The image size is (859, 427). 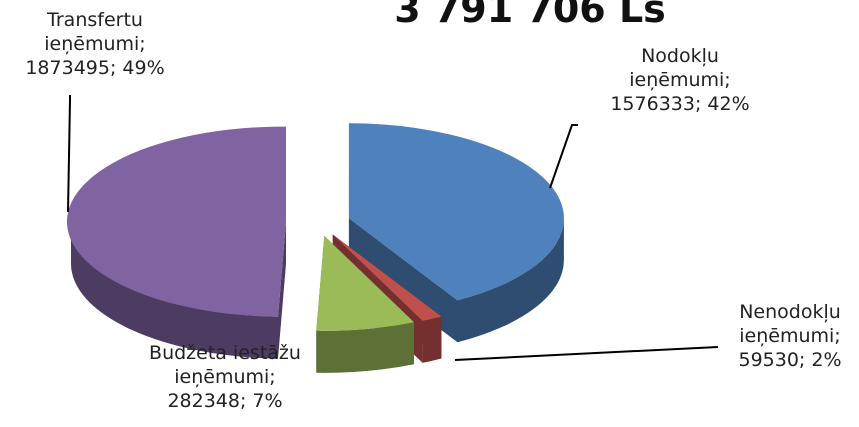 I want to click on slice-label: Nenodokļu ieņēmumi; 59530; 2%, so click(x=782, y=336).